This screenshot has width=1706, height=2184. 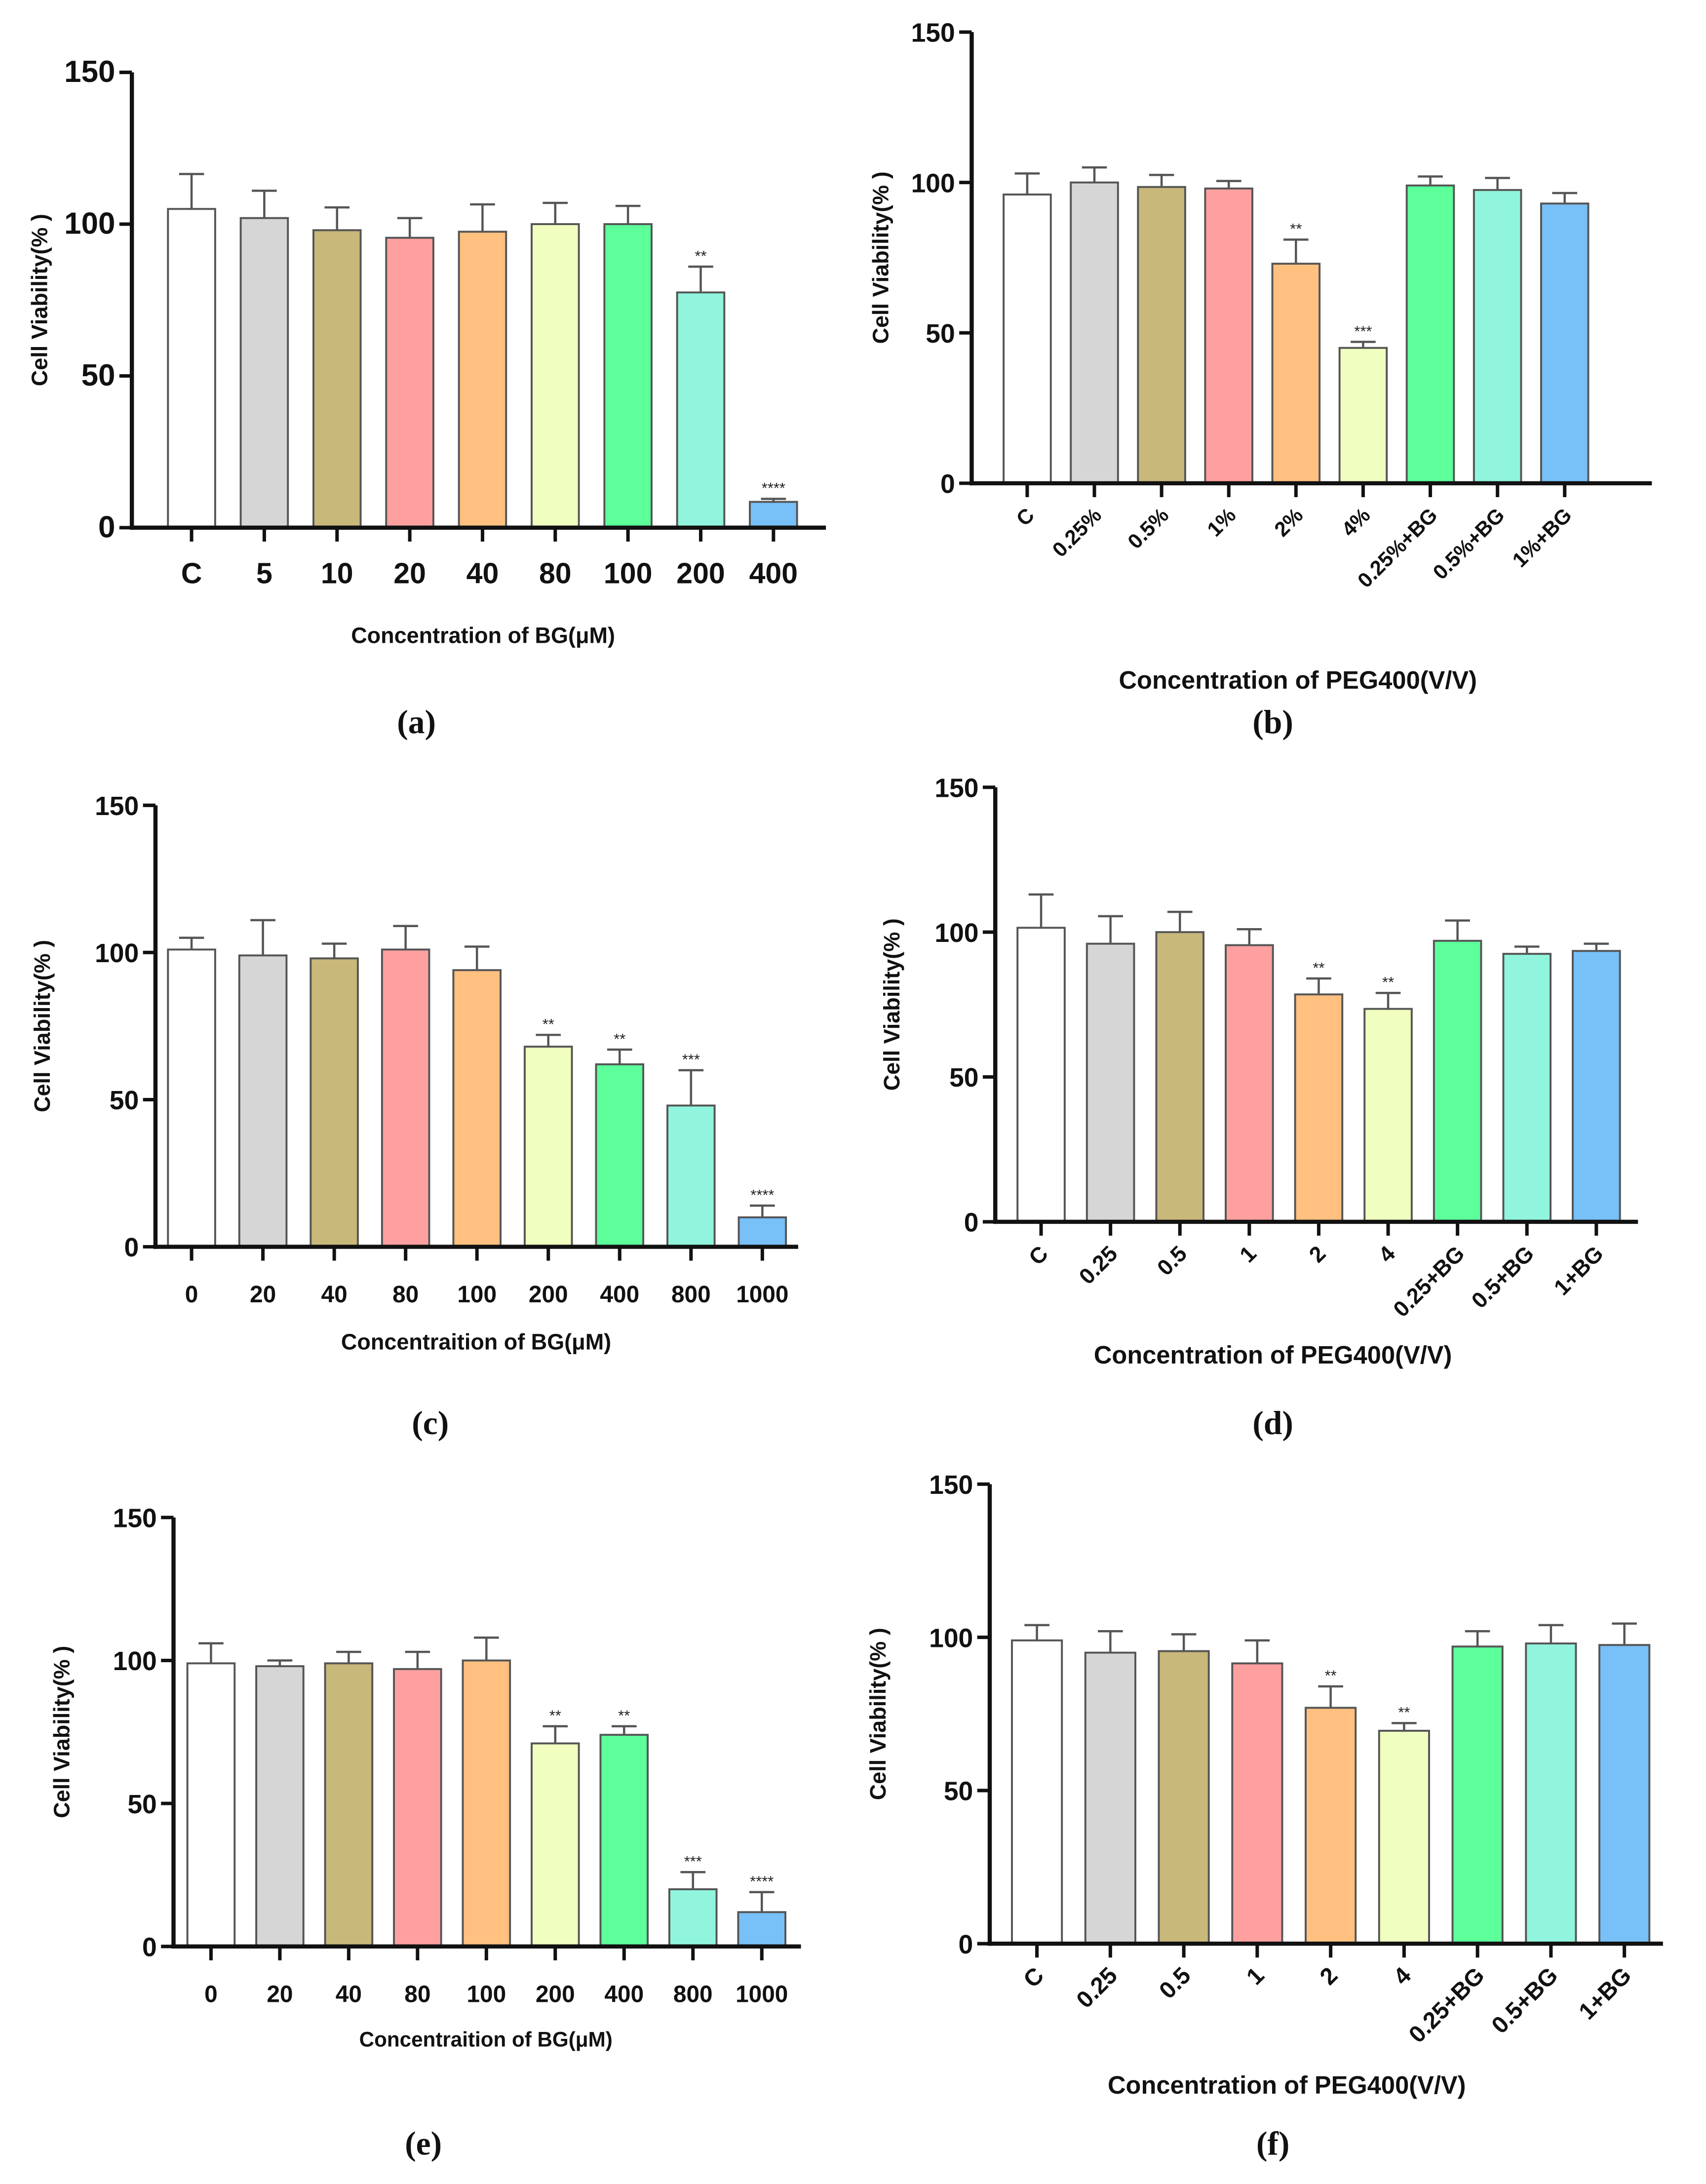 I want to click on x-tick-label: 1%+BG, so click(x=1542, y=538).